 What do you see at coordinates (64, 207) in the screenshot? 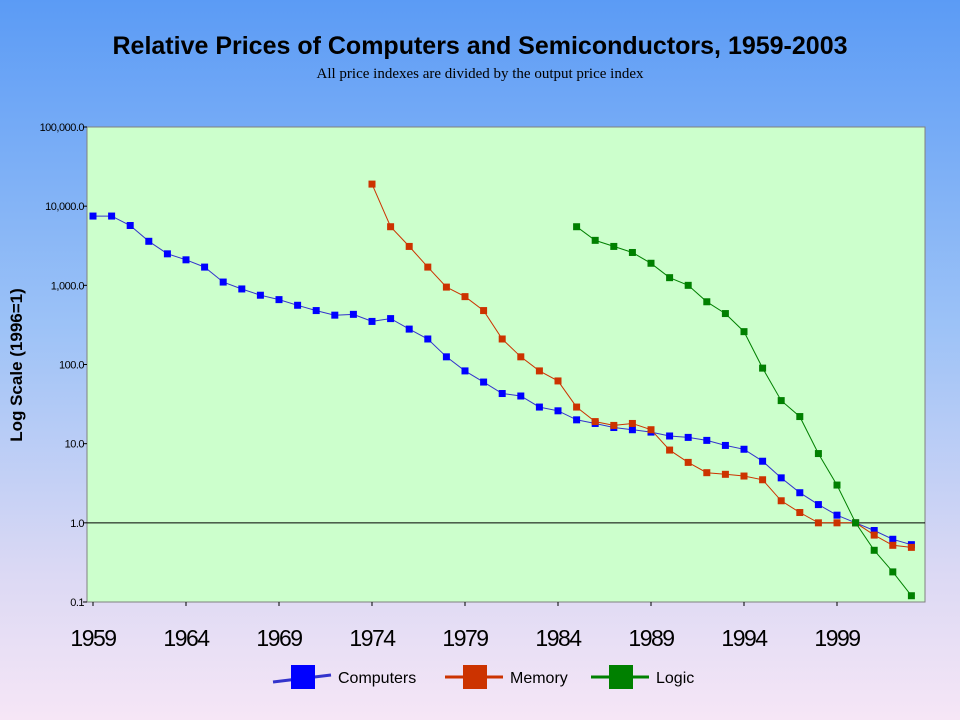
I see `y-tick-label: 10,000.0` at bounding box center [64, 207].